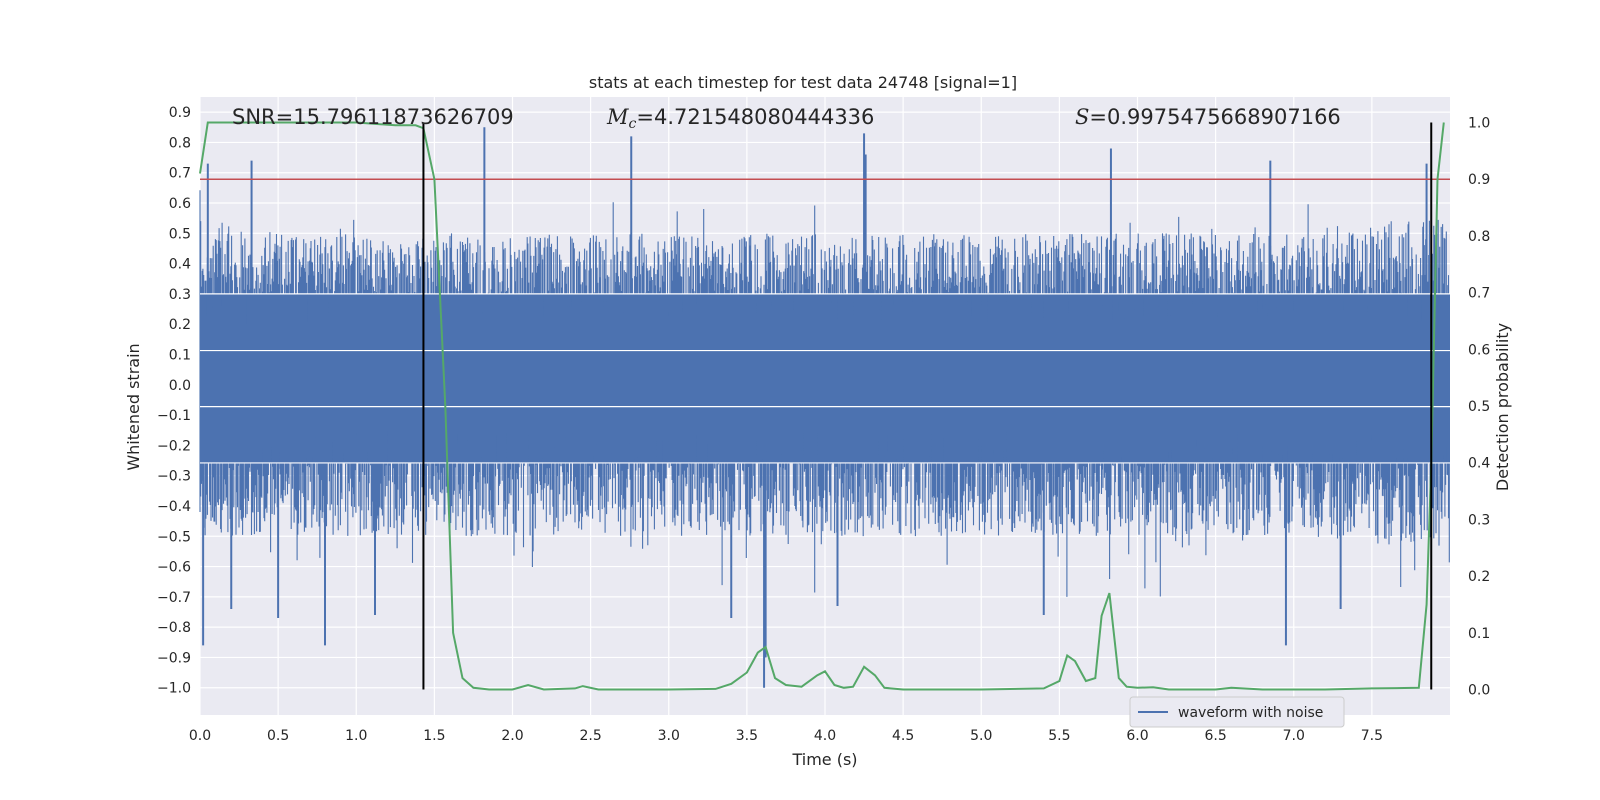  I want to click on legend: waveform with noise, so click(1237, 712).